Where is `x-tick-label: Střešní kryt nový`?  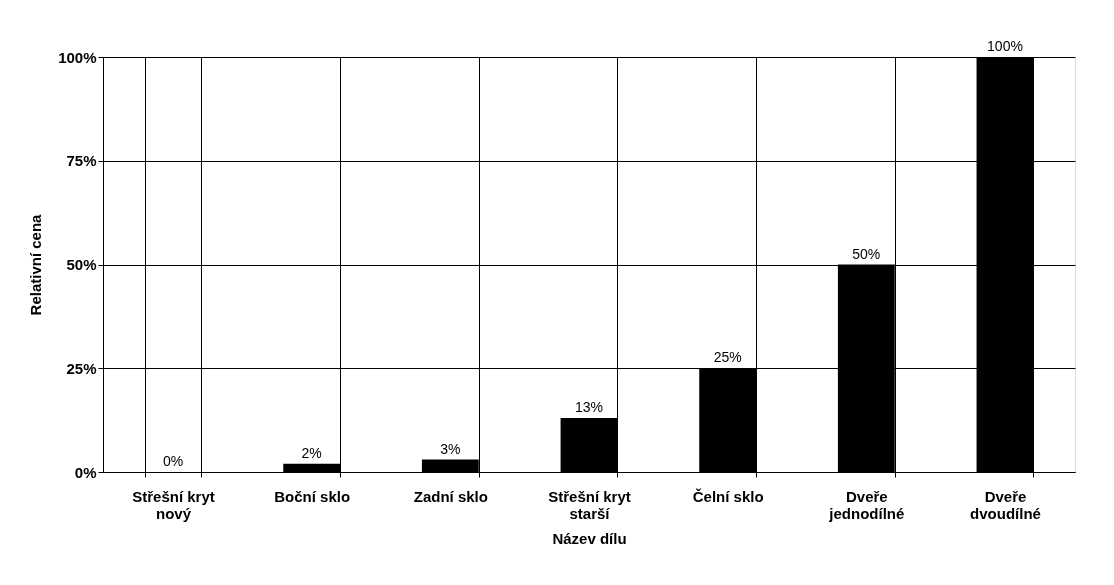
x-tick-label: Střešní kryt nový is located at coordinates (173, 504).